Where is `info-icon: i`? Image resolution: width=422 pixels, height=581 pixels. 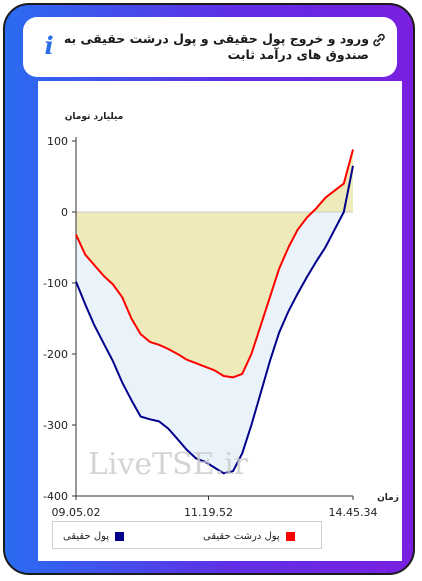
info-icon: i is located at coordinates (49, 45).